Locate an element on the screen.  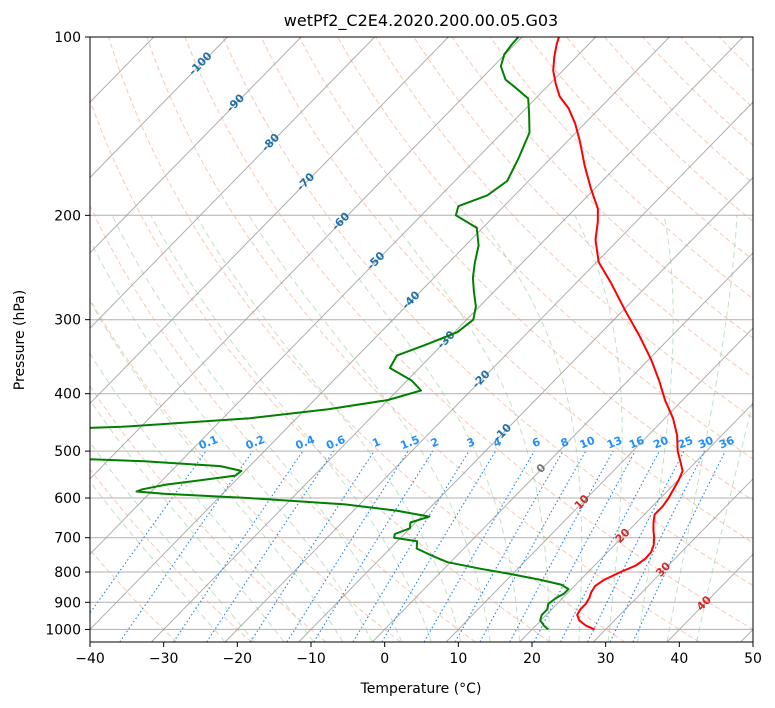
mixing-ratio-label: 10 is located at coordinates (587, 443).